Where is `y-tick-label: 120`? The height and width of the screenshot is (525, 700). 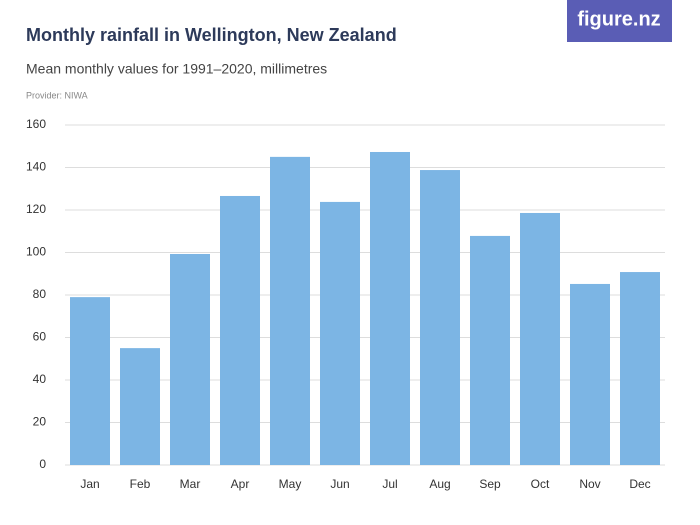
y-tick-label: 120 is located at coordinates (36, 209).